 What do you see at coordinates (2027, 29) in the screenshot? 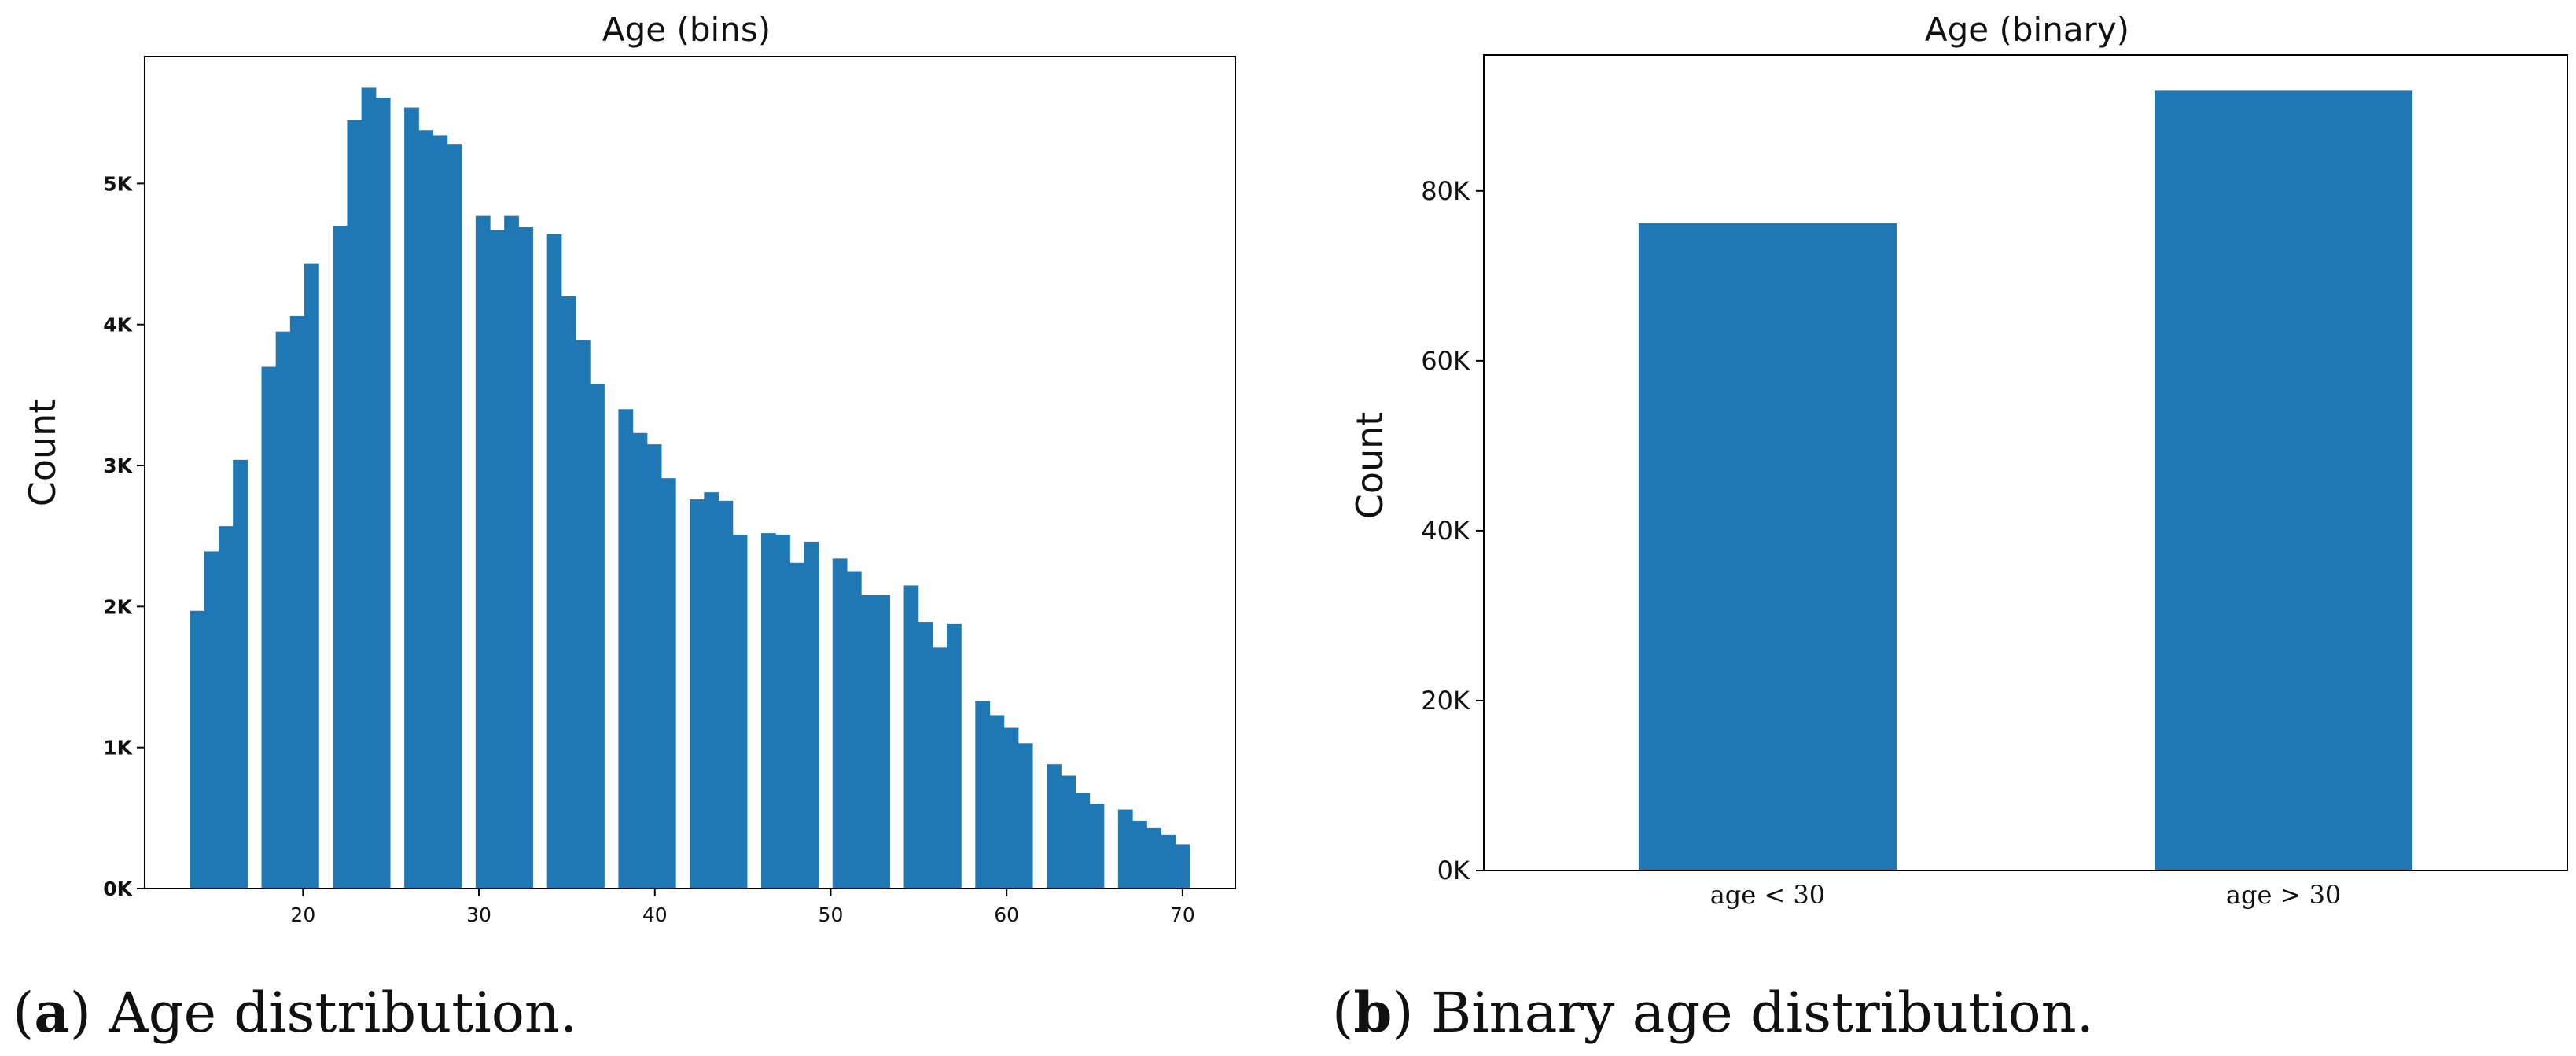
I see `age-binary-title: Age (binary)` at bounding box center [2027, 29].